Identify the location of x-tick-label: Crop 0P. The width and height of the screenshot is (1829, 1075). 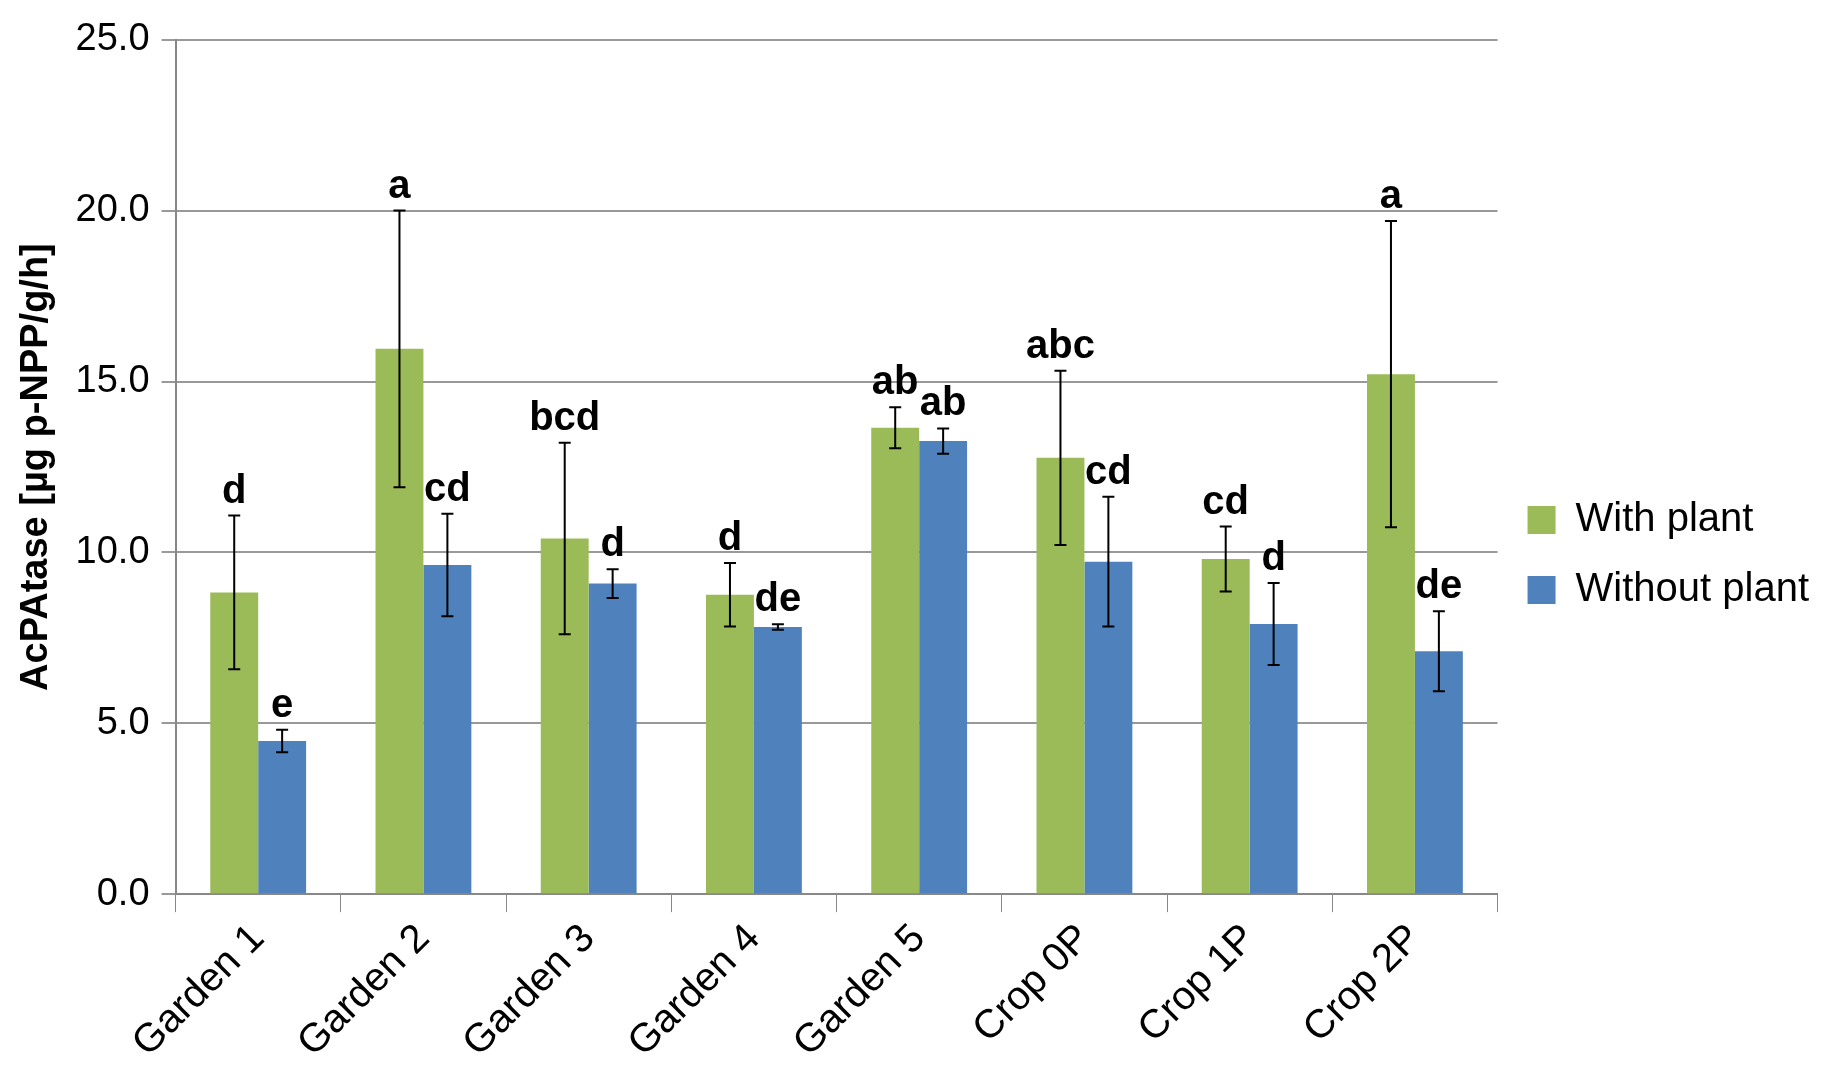
(1030, 982).